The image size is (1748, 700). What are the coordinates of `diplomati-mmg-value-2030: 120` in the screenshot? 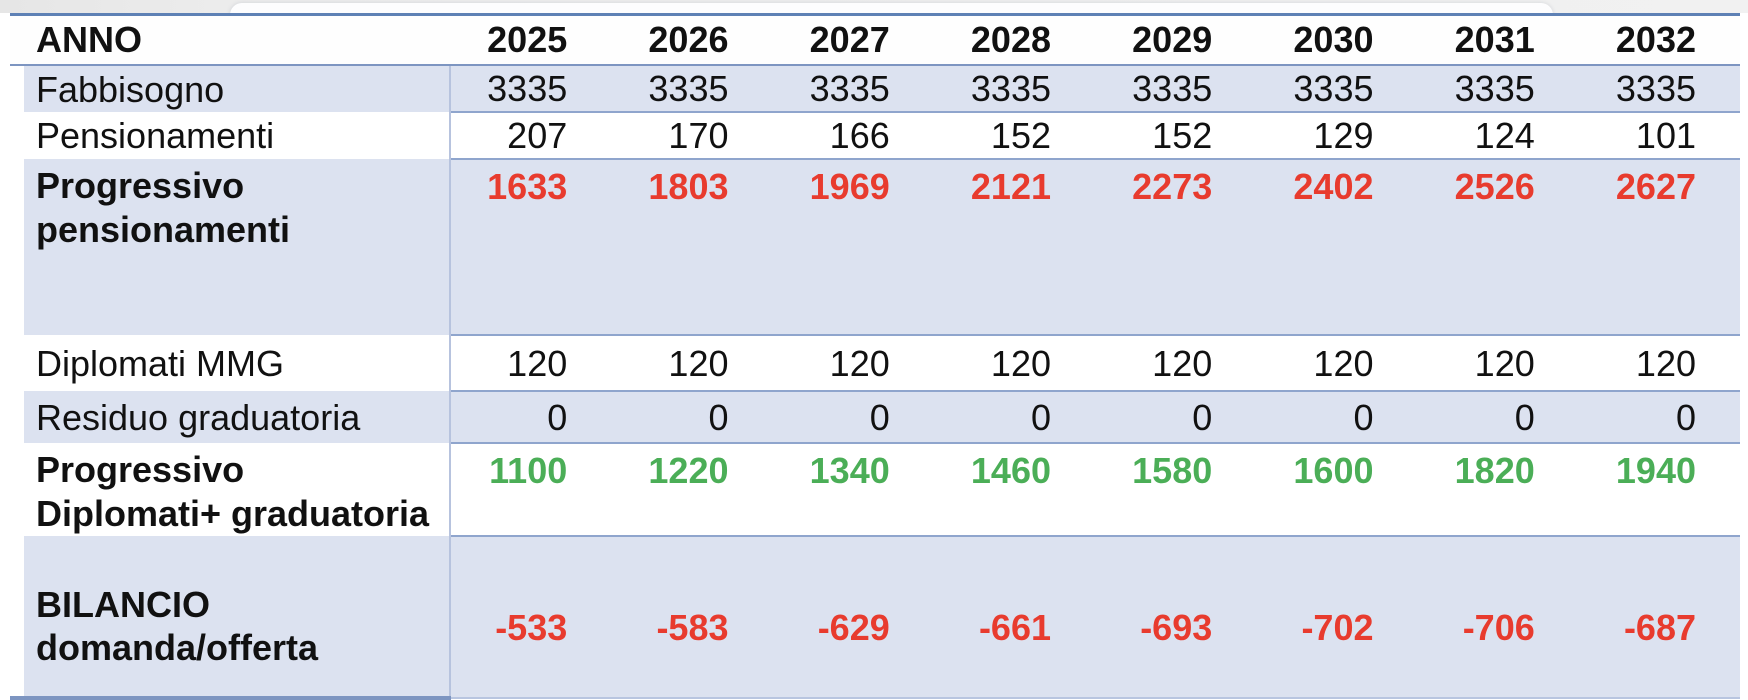 It's located at (1337, 363).